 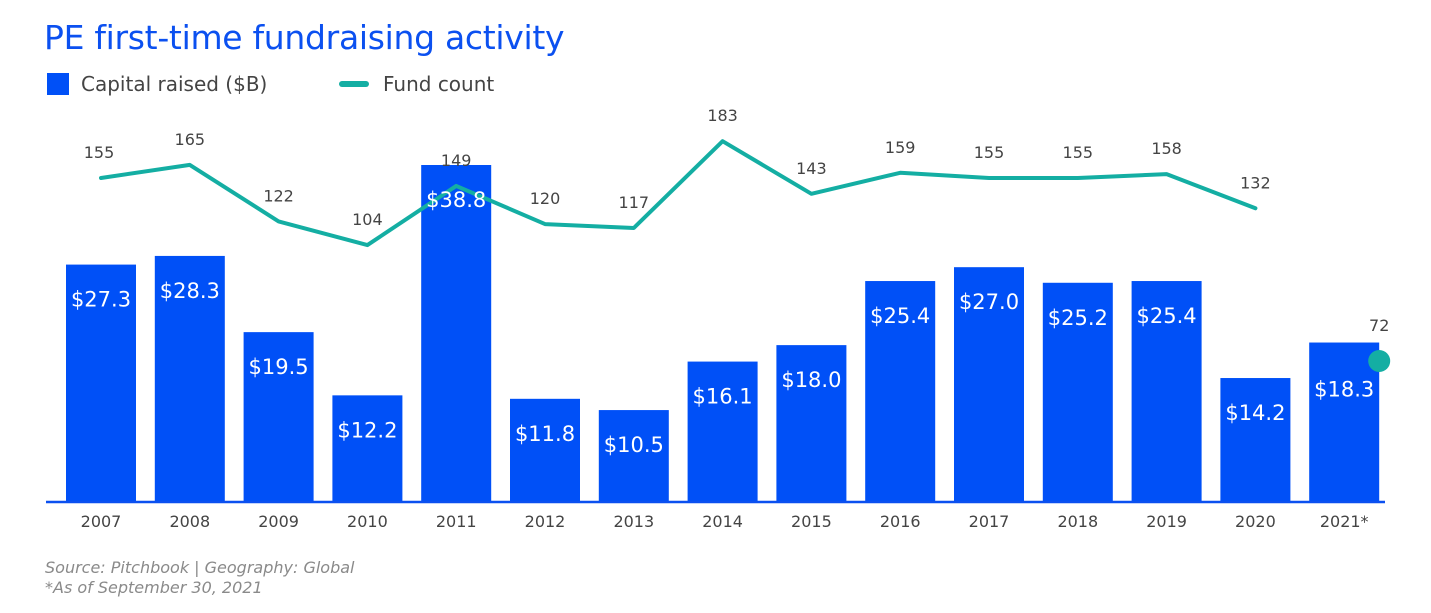 I want to click on source-text: Source: Pitchbook | Geography: Global, so click(x=200, y=567).